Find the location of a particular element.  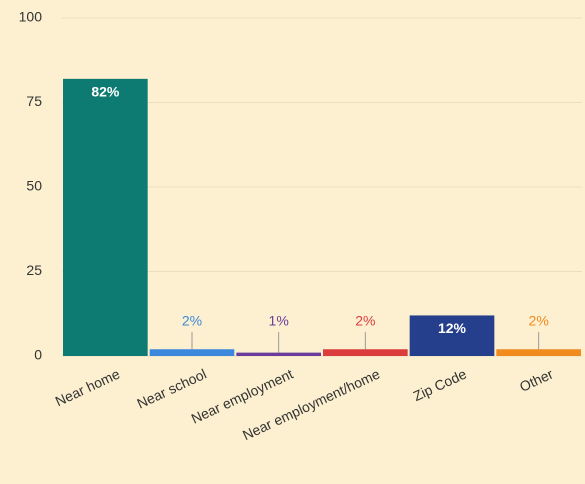

data-label: 1% is located at coordinates (279, 321).